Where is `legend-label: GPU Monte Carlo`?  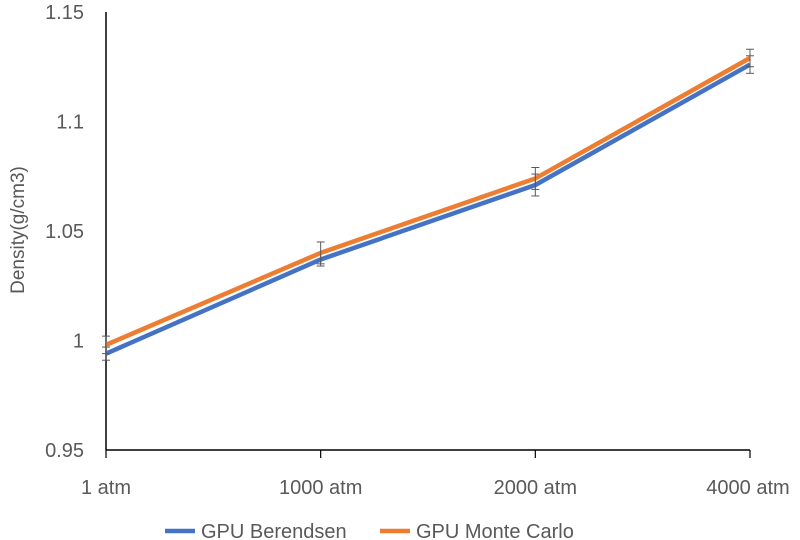
legend-label: GPU Monte Carlo is located at coordinates (495, 530).